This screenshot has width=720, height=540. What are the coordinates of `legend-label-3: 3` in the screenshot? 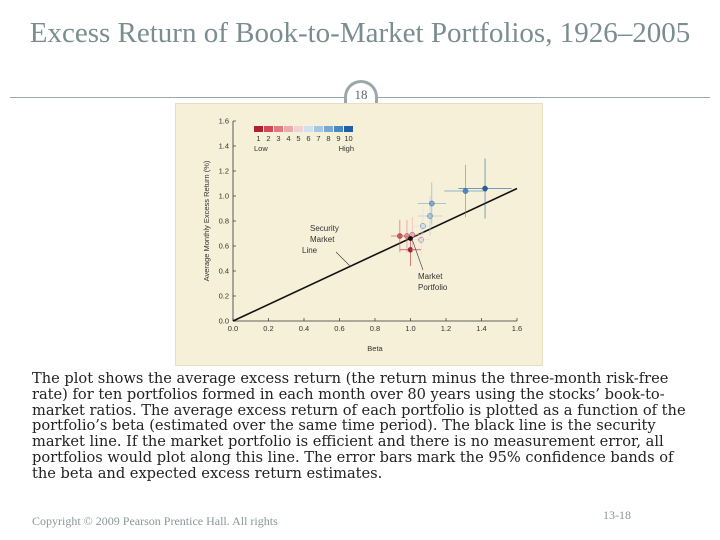 It's located at (278, 138).